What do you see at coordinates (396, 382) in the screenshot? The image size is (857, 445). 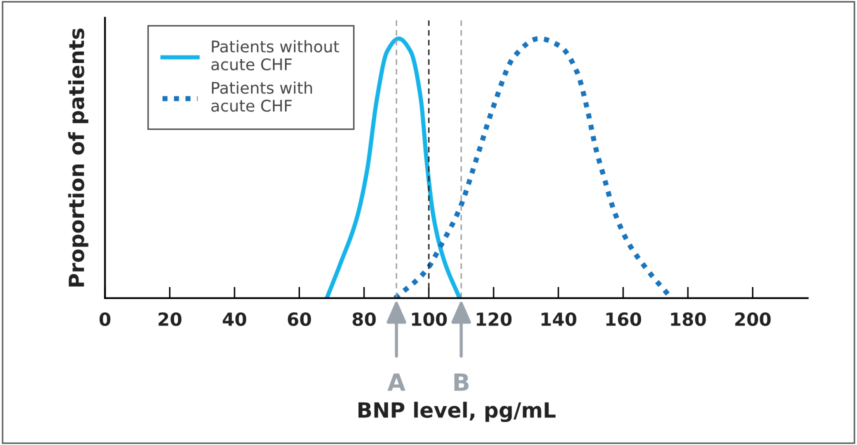 I see `annotation: A` at bounding box center [396, 382].